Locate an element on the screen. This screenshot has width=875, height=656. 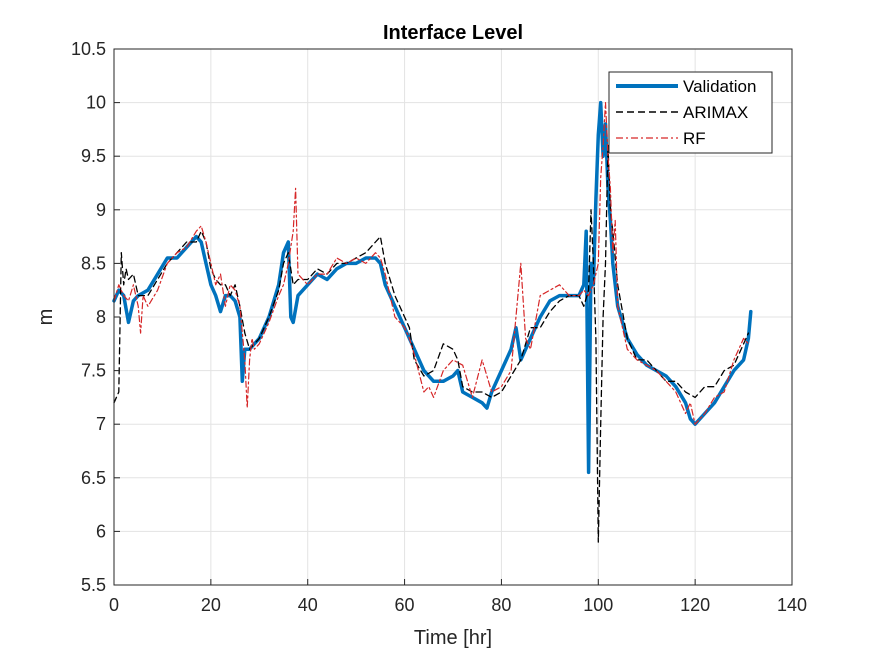
x-tick-label: 120 is located at coordinates (695, 605).